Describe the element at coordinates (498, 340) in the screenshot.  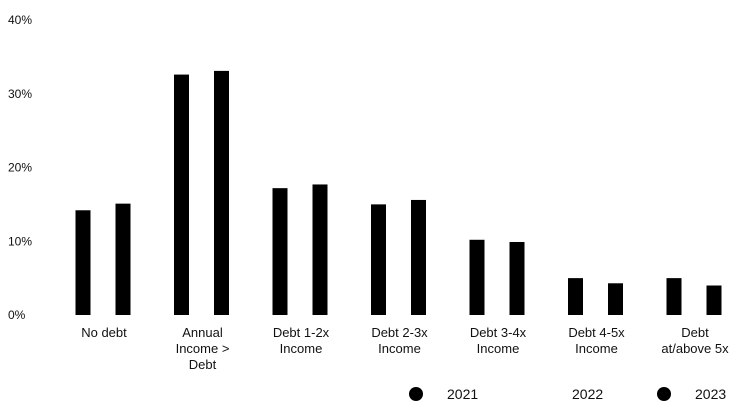
I see `x-category-label: Debt 3-4x Income` at that location.